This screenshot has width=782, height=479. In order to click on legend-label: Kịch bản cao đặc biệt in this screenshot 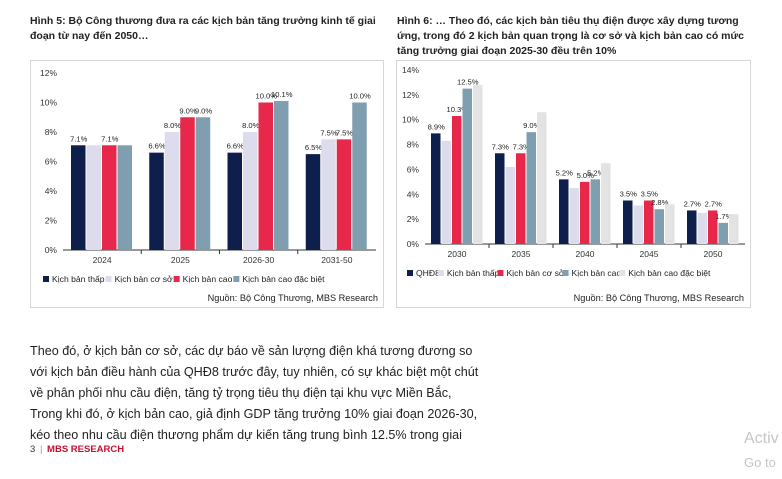, I will do `click(283, 279)`.